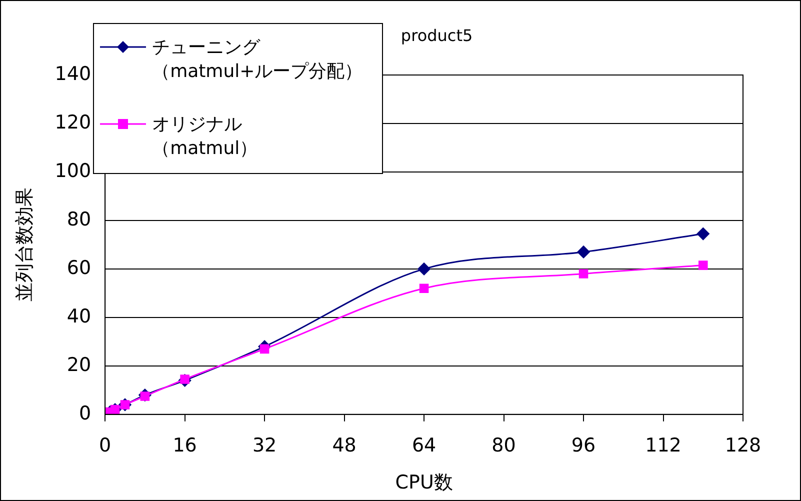  Describe the element at coordinates (79, 267) in the screenshot. I see `y-tick-label: 60` at that location.